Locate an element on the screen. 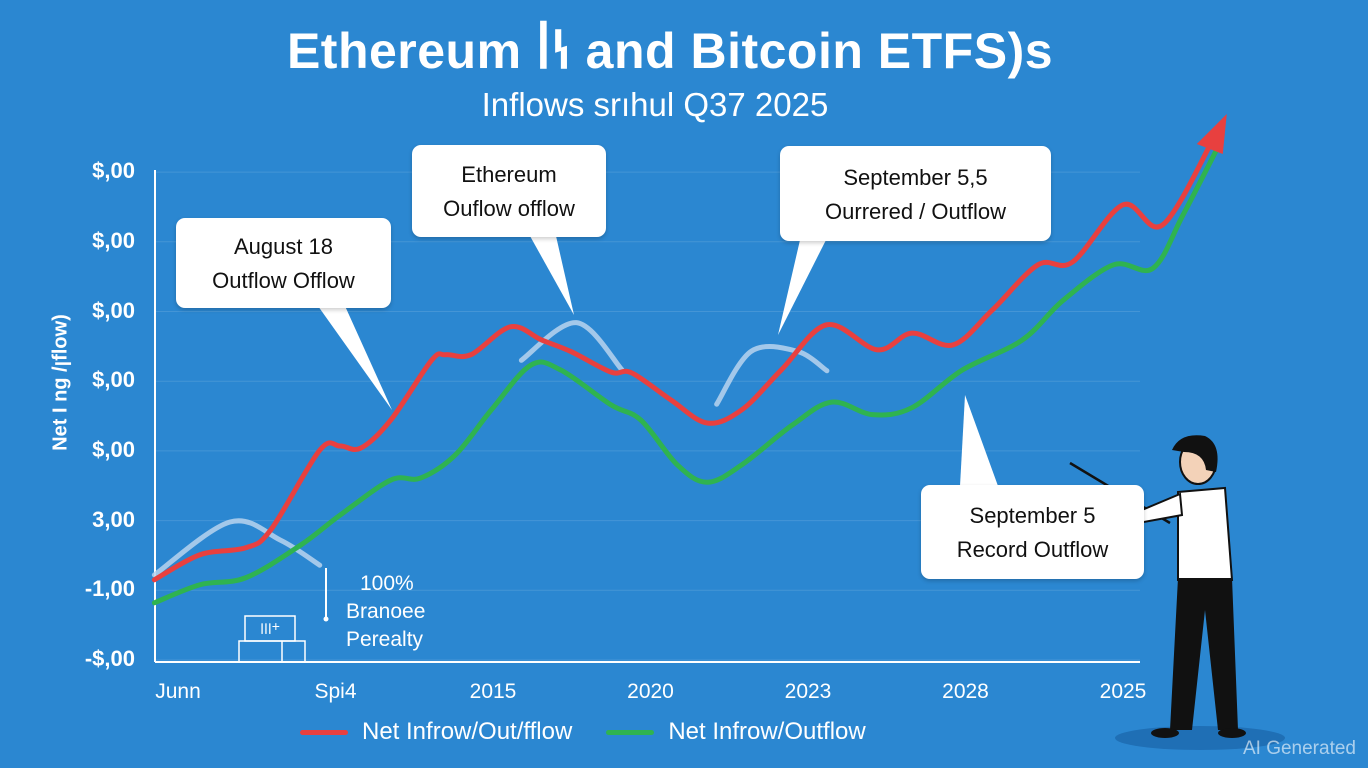 The image size is (1368, 768). x-tick-label: 2020 is located at coordinates (650, 691).